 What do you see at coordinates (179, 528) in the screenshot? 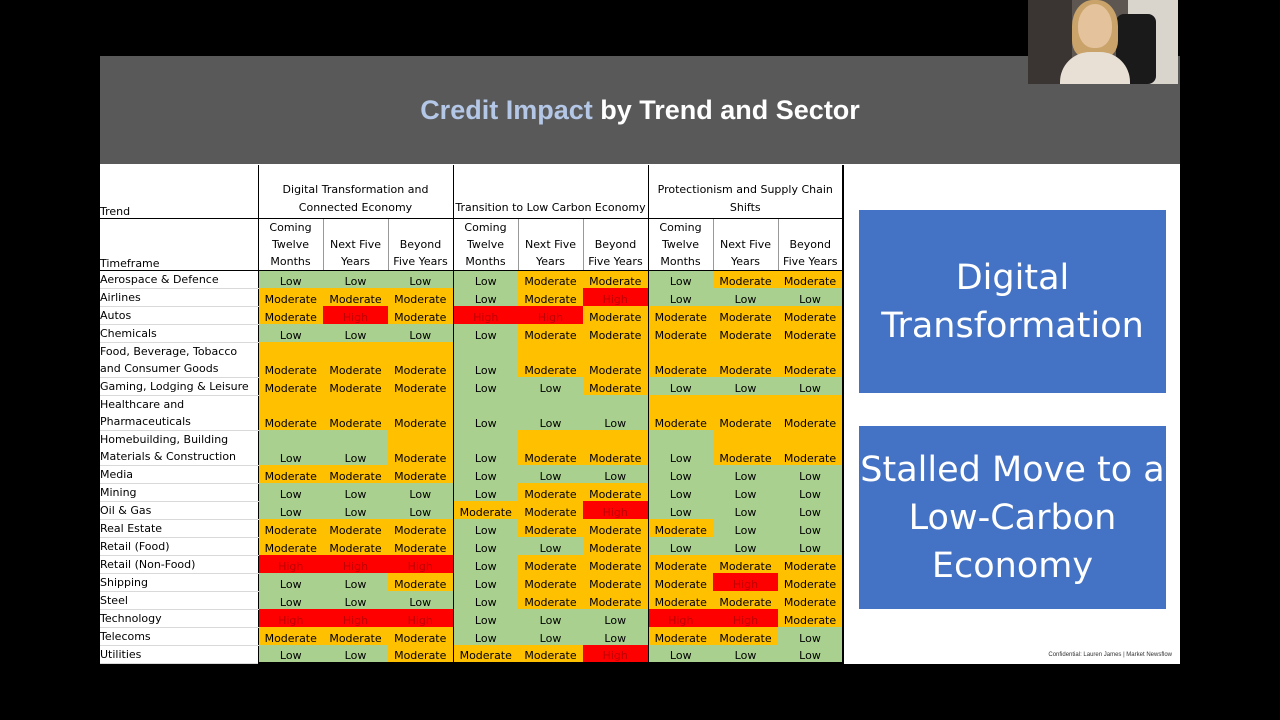
I see `sector-name: Real Estate` at bounding box center [179, 528].